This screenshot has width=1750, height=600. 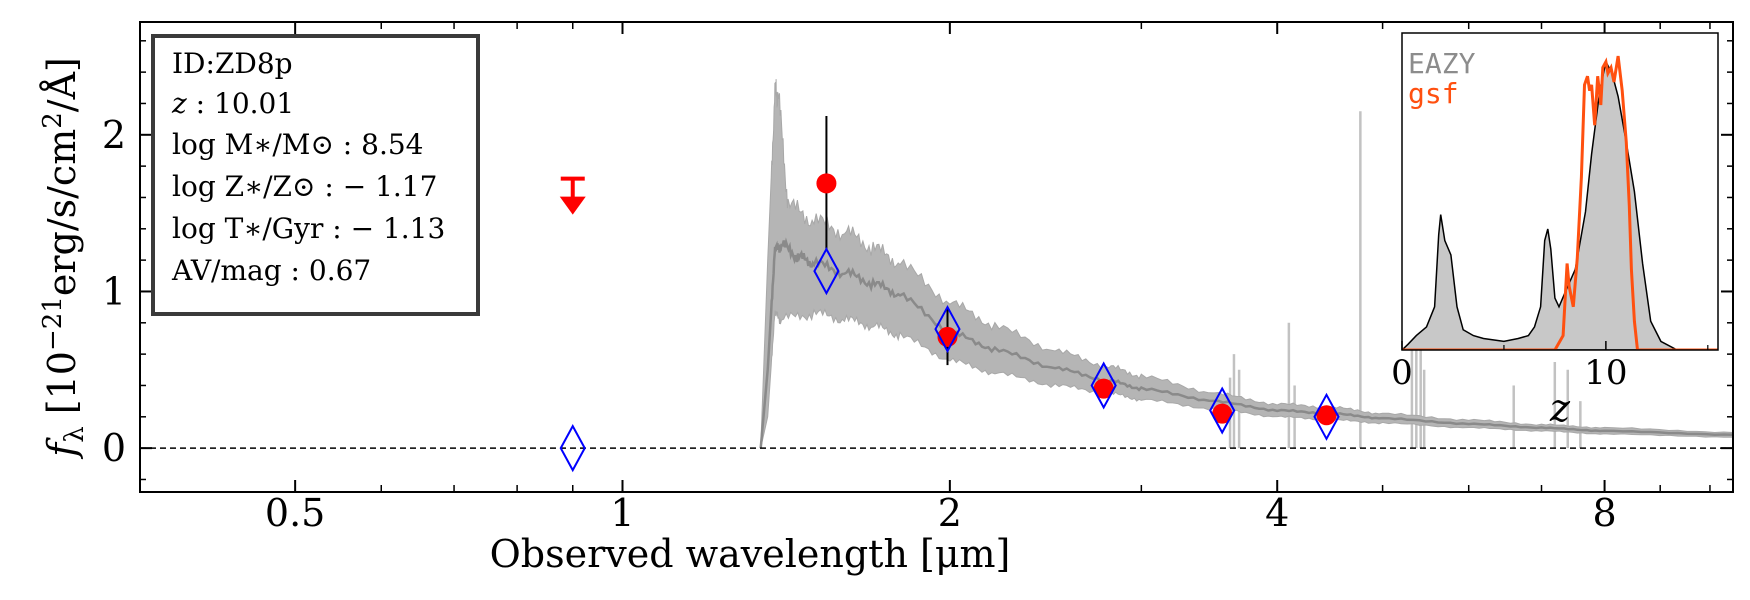 I want to click on y-axis-label: fλ [10−21erg/s/cm2/Å], so click(x=64, y=258).